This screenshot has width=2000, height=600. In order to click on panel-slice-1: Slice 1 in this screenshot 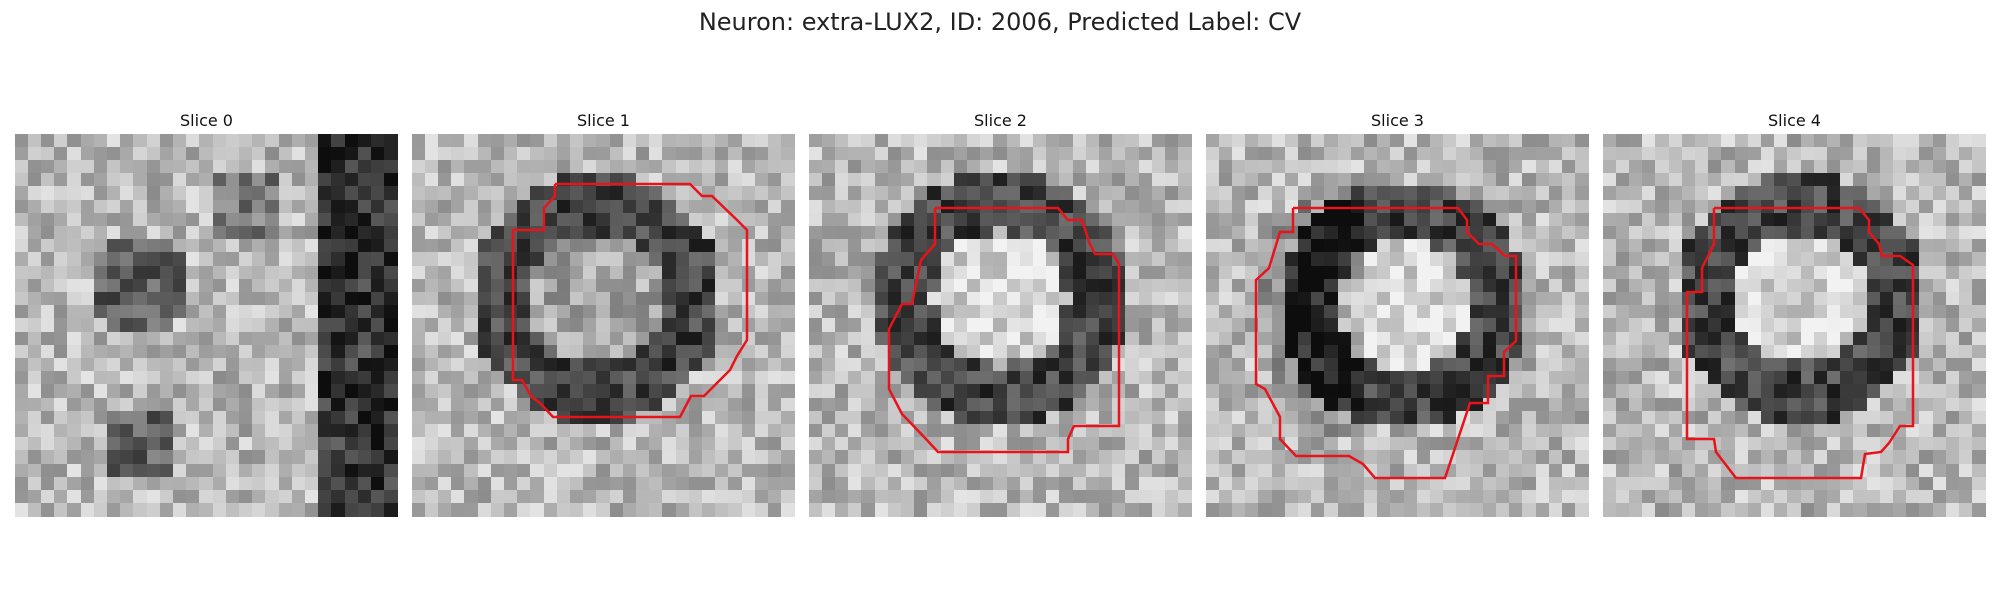, I will do `click(603, 313)`.